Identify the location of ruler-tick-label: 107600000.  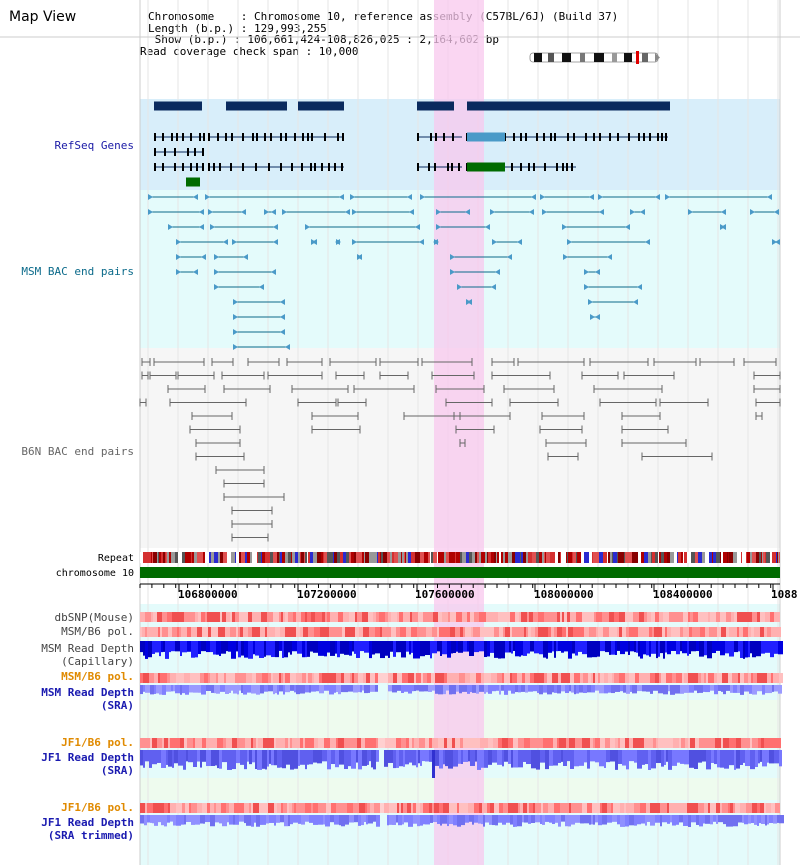
(445, 594).